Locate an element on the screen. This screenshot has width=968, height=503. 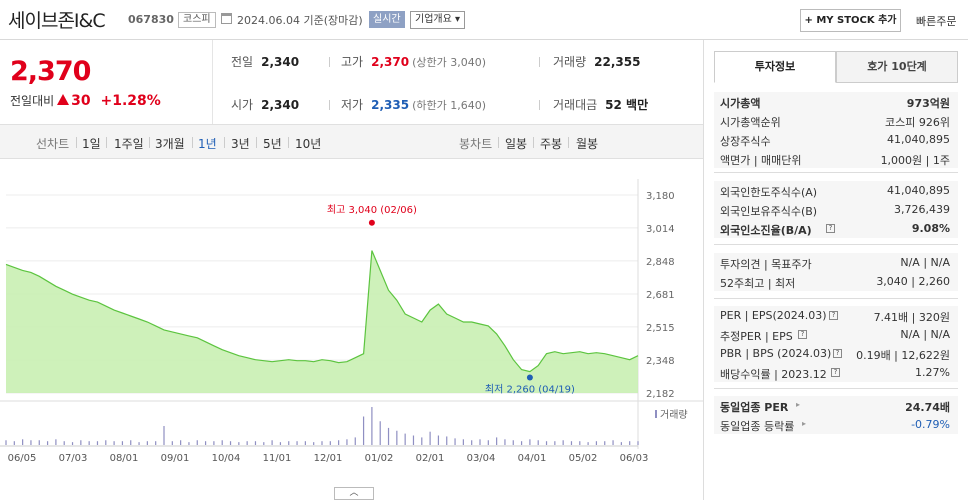
y-tick-label: 2,182 is located at coordinates (660, 394).